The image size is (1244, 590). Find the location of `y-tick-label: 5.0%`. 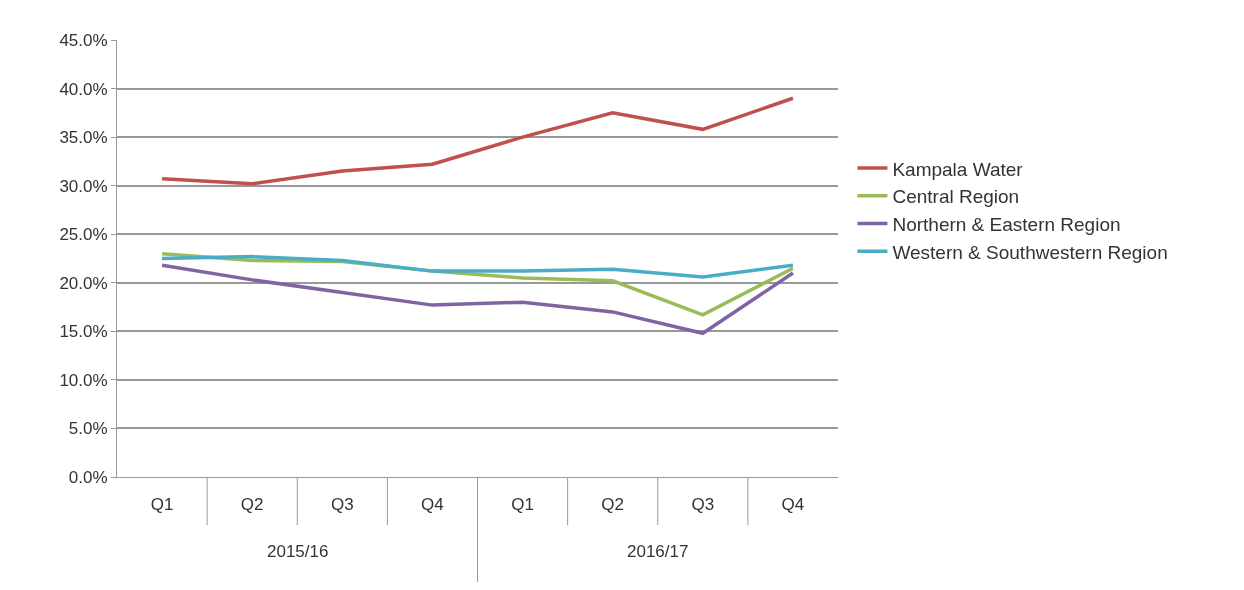

y-tick-label: 5.0% is located at coordinates (88, 429).